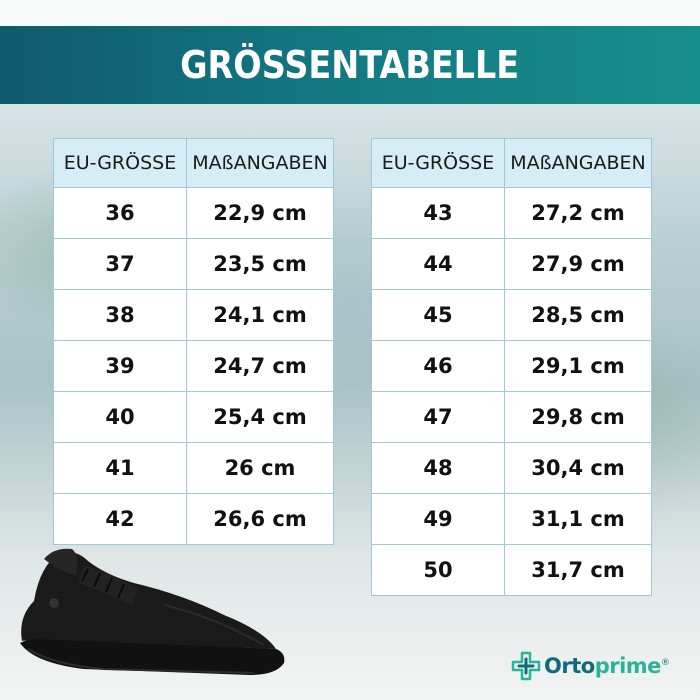 The width and height of the screenshot is (700, 700). Describe the element at coordinates (578, 519) in the screenshot. I see `measure-cell: 31,1 cm` at that location.